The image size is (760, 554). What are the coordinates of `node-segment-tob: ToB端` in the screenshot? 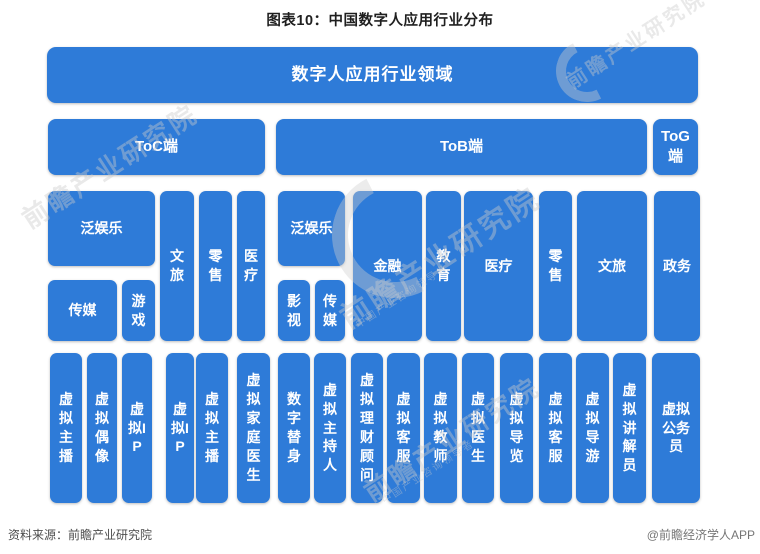 It's located at (461, 147).